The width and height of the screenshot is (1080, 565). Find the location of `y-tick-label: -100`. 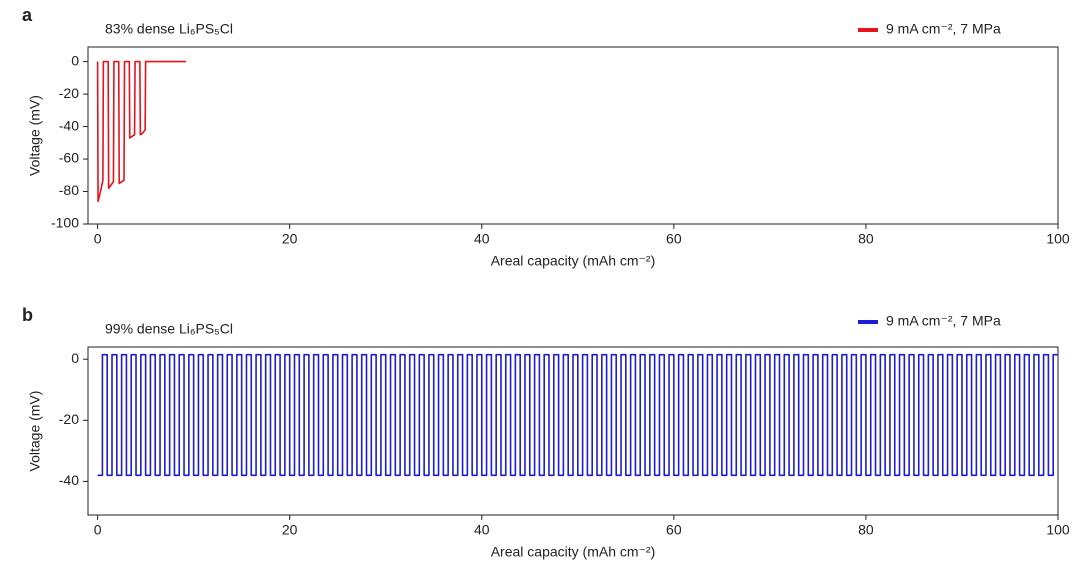

y-tick-label: -100 is located at coordinates (65, 223).